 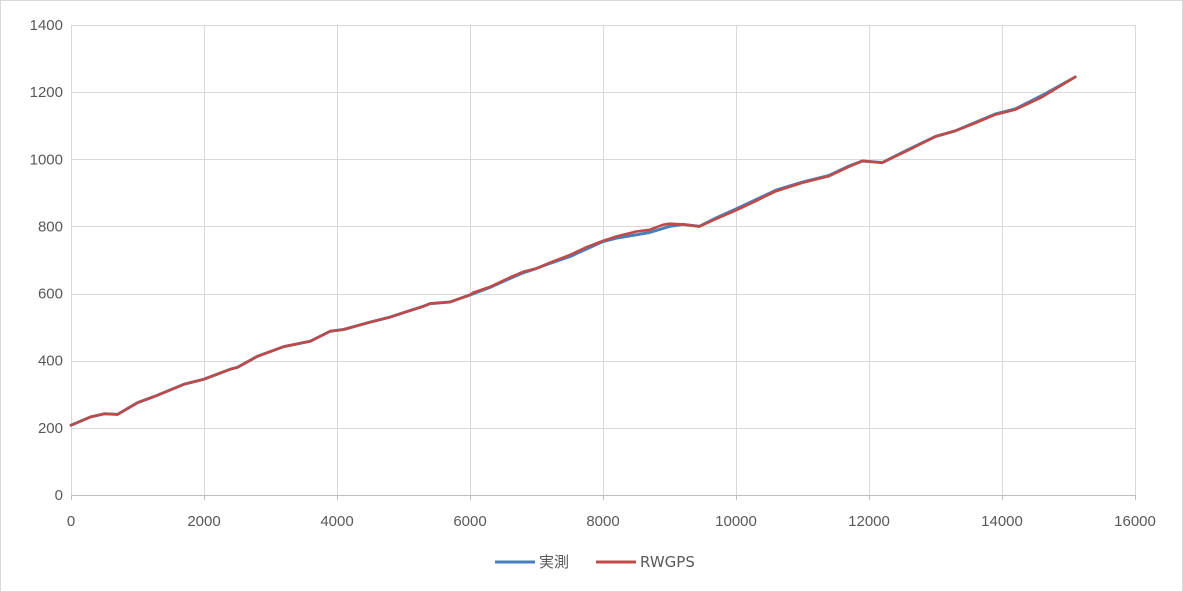 What do you see at coordinates (554, 562) in the screenshot?
I see `legend-label: 実測` at bounding box center [554, 562].